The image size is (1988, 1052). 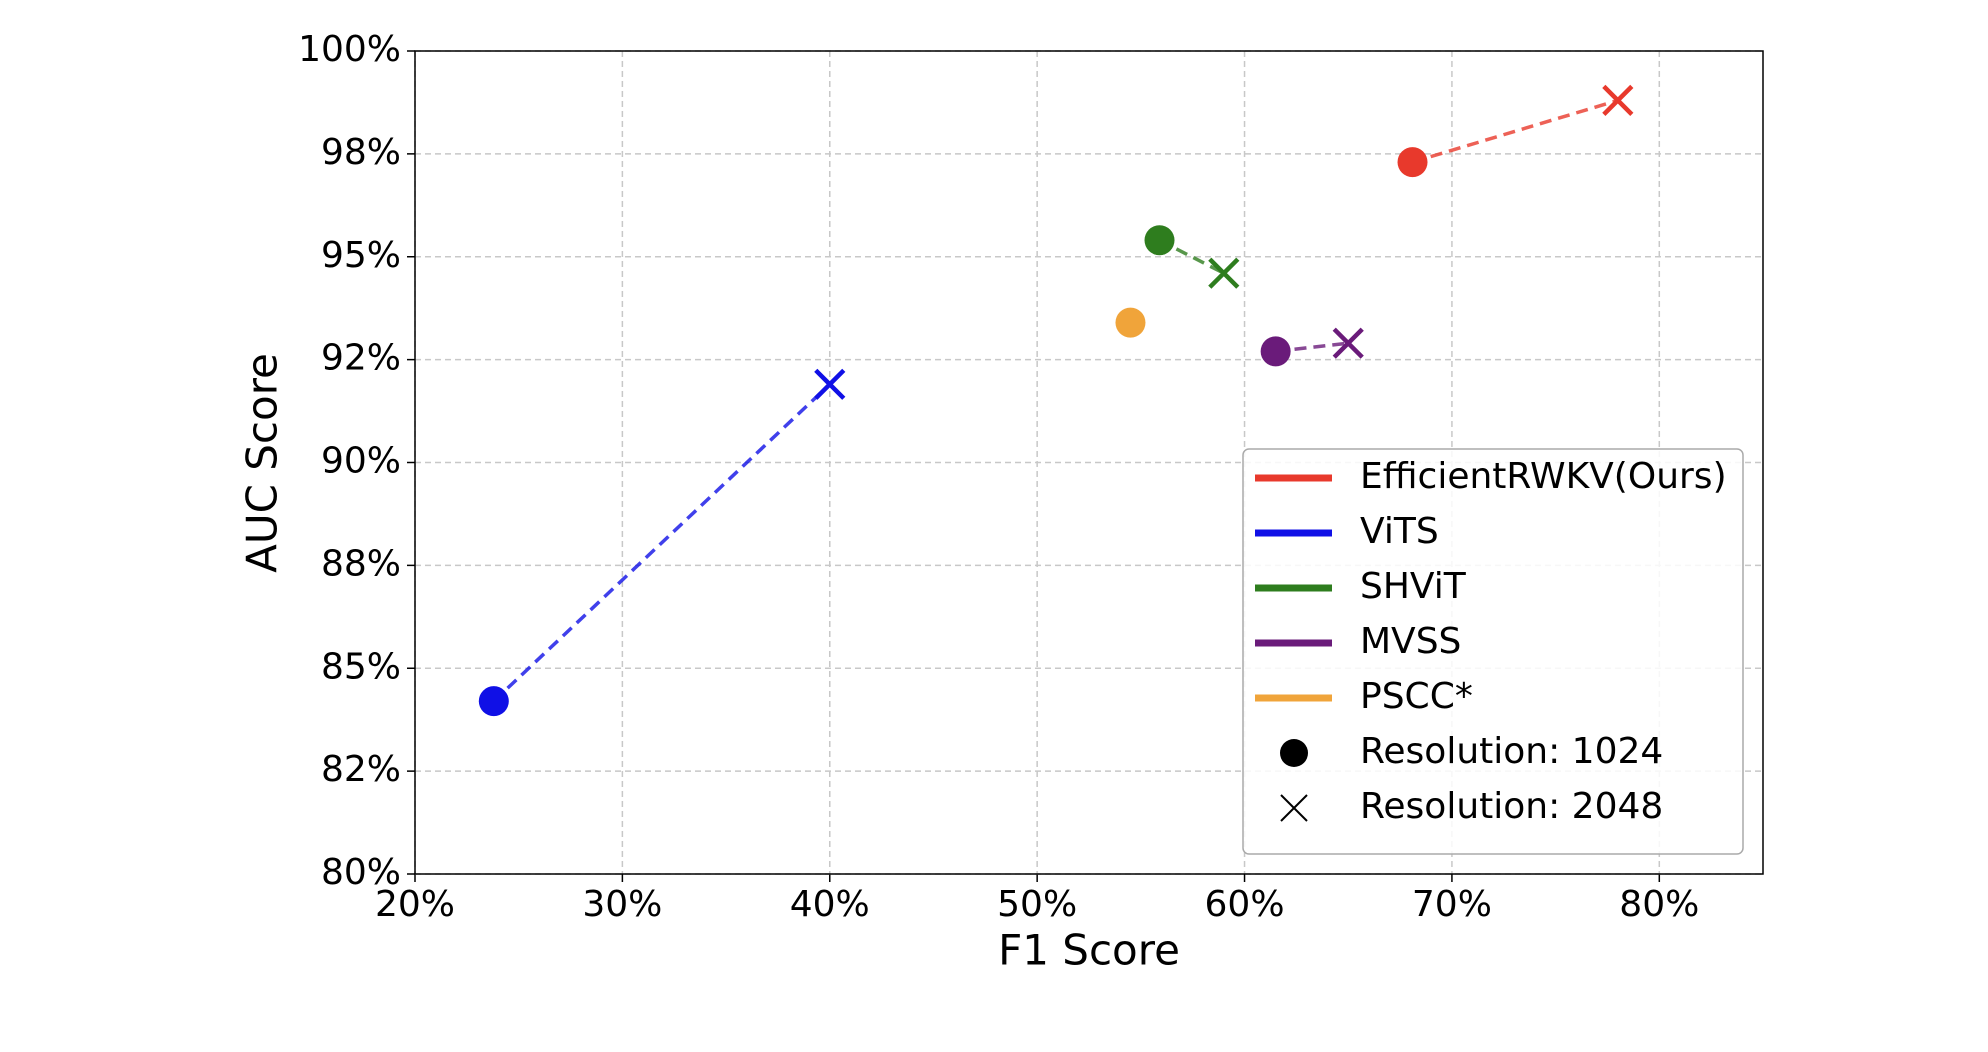 I want to click on legend-label: Resolution: 2048, so click(x=1511, y=806).